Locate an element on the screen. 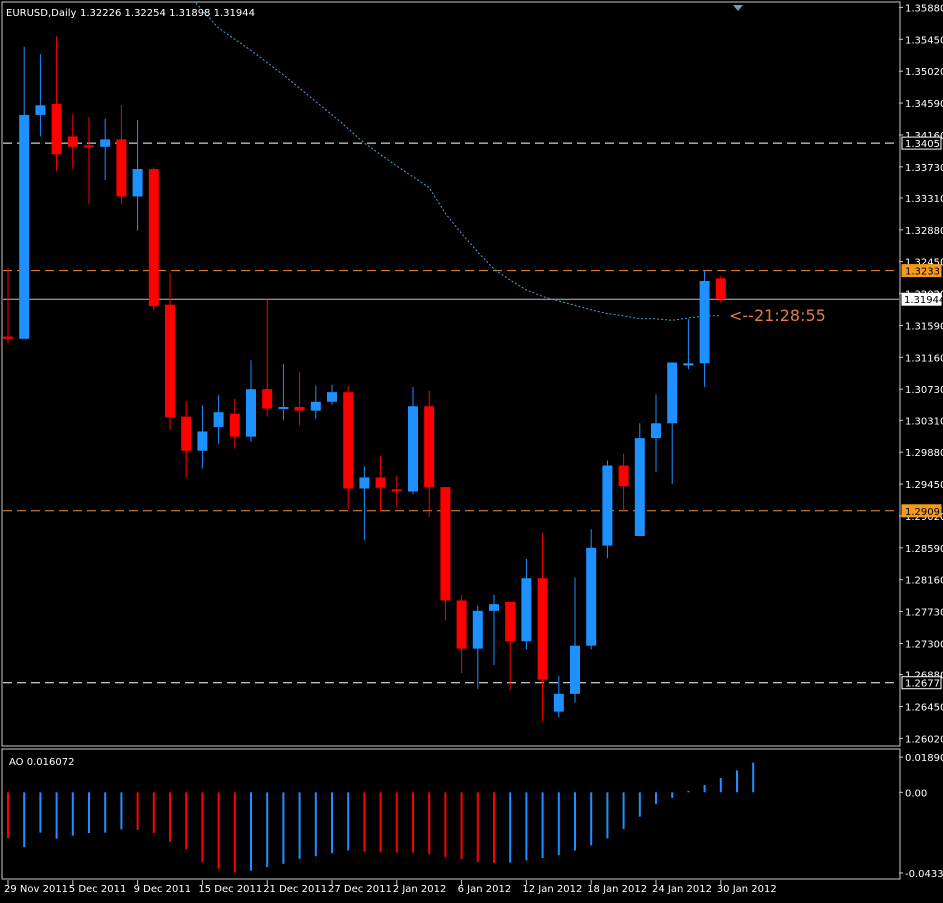 The image size is (943, 903). date-tick-label: 12 Jan 2012 is located at coordinates (552, 889).